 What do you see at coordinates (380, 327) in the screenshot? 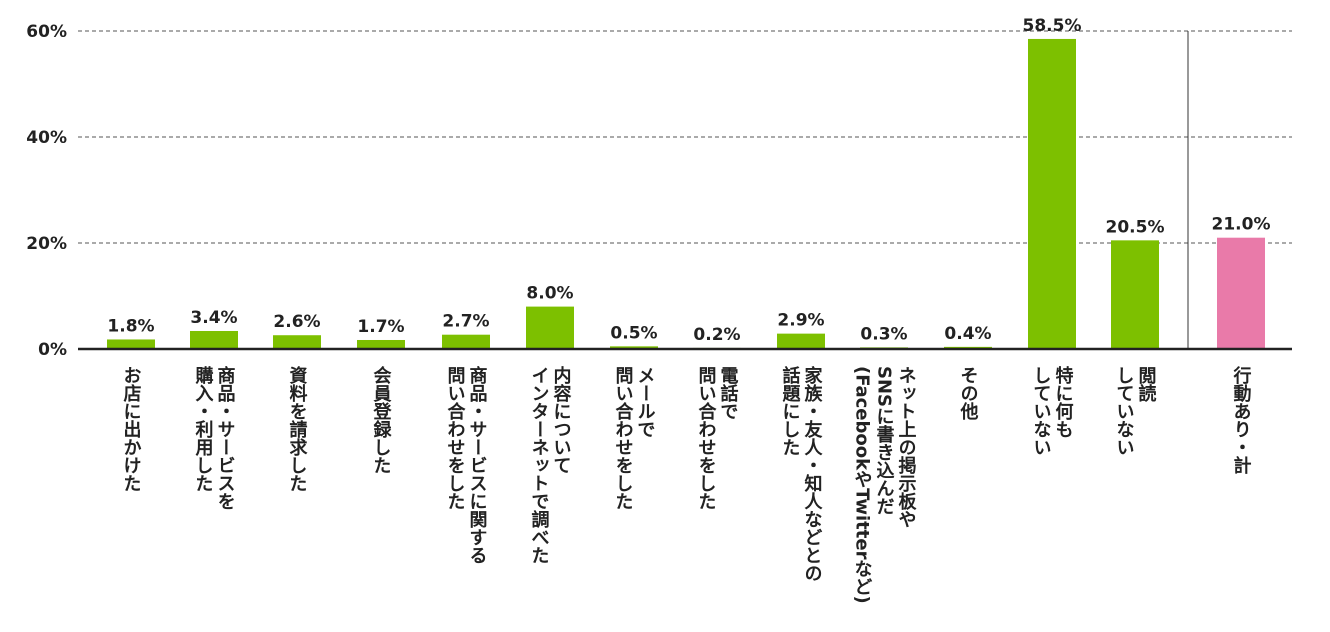
I see `data-label: 1.7%` at bounding box center [380, 327].